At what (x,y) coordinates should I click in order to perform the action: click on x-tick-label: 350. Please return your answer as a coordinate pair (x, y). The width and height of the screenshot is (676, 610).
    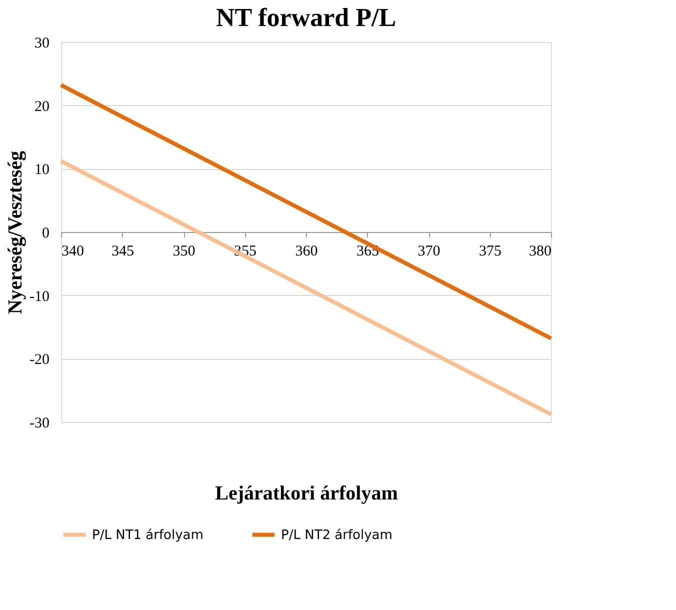
    Looking at the image, I should click on (184, 252).